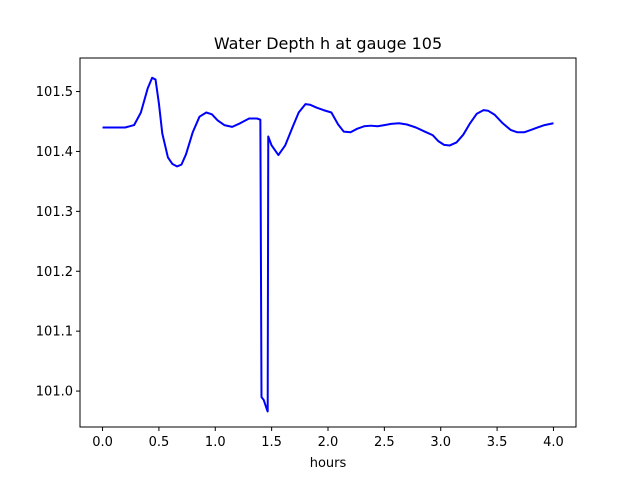  What do you see at coordinates (553, 442) in the screenshot?
I see `x-tick-label: 4.0` at bounding box center [553, 442].